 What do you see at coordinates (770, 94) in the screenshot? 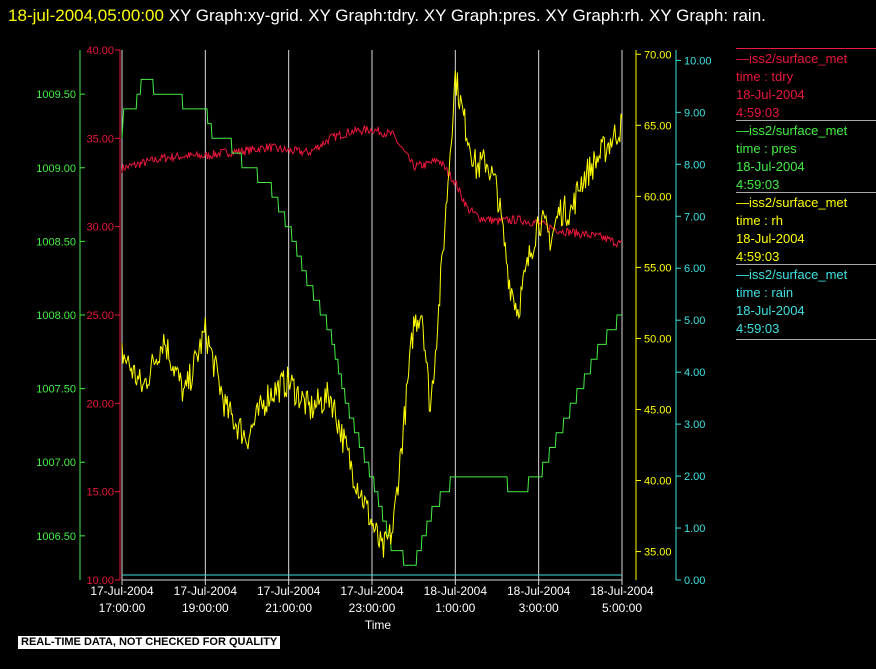
I see `legend-tdry-date: 18-Jul-2004` at bounding box center [770, 94].